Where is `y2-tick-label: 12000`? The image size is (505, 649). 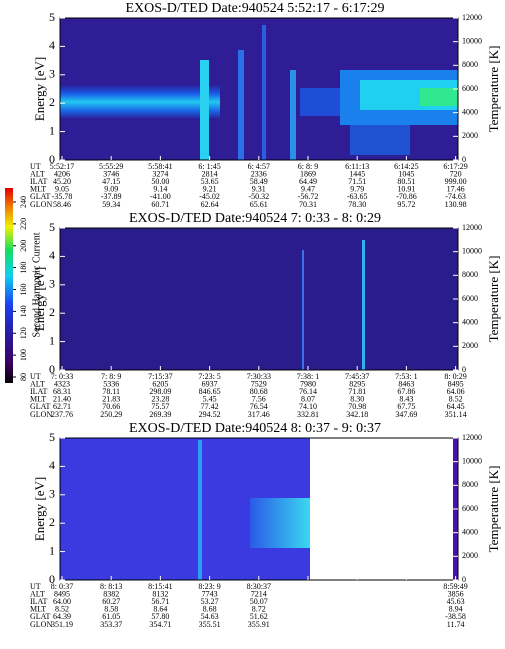 y2-tick-label: 12000 is located at coordinates (472, 17).